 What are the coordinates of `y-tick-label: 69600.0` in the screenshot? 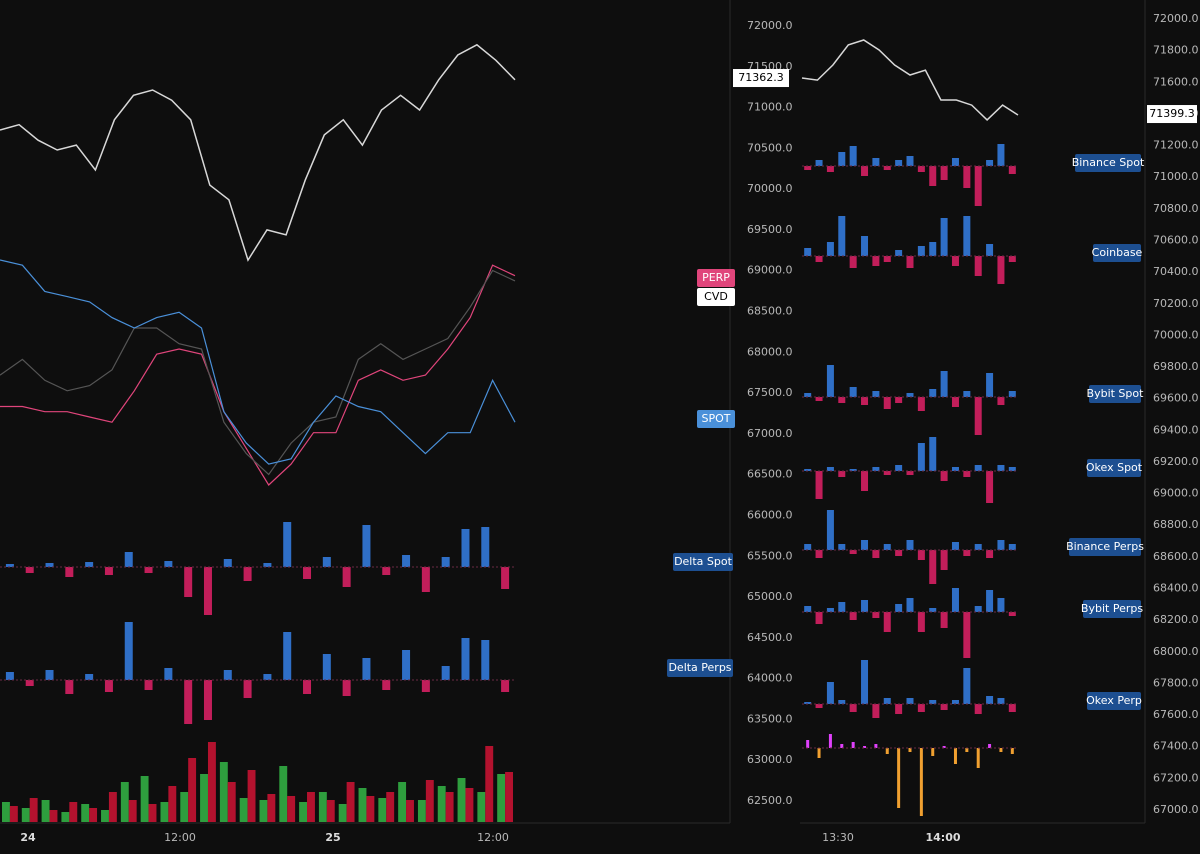 It's located at (1176, 398).